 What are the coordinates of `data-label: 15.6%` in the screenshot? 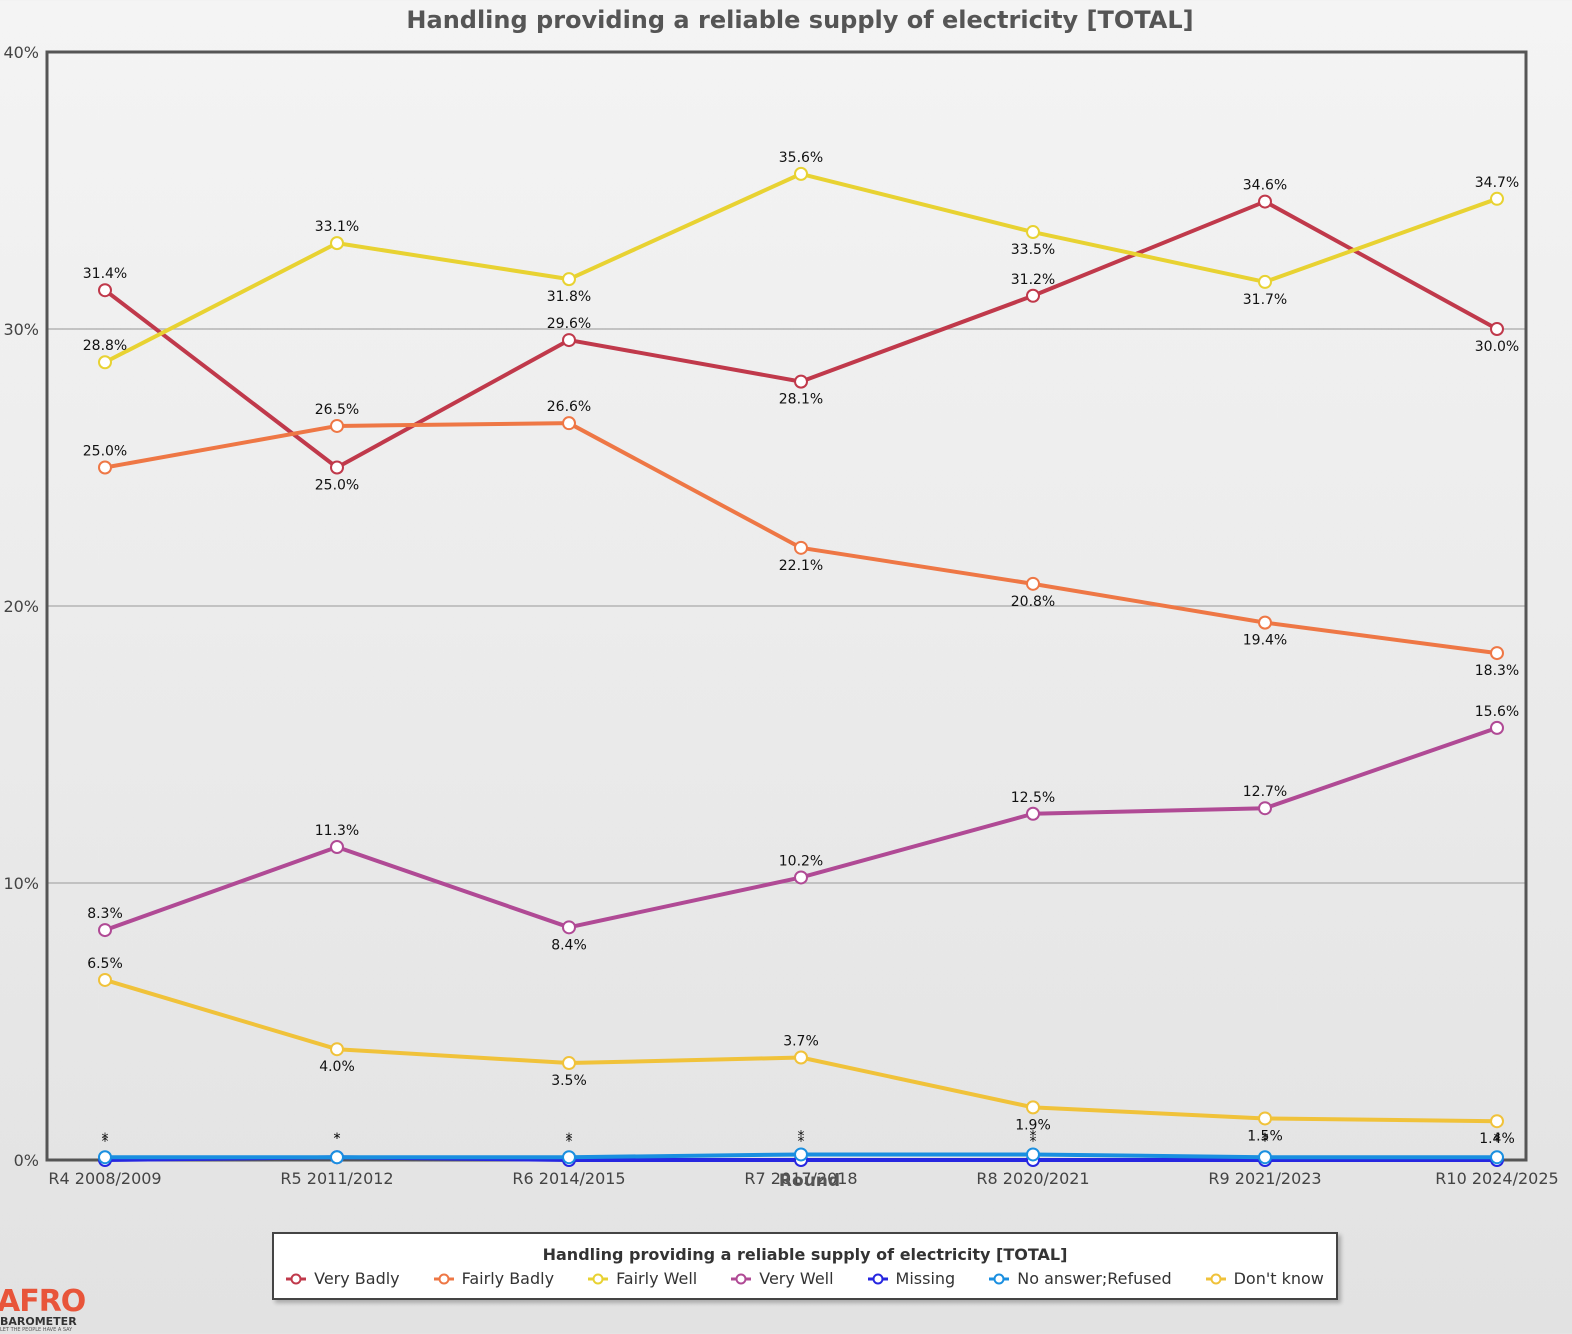 It's located at (1497, 712).